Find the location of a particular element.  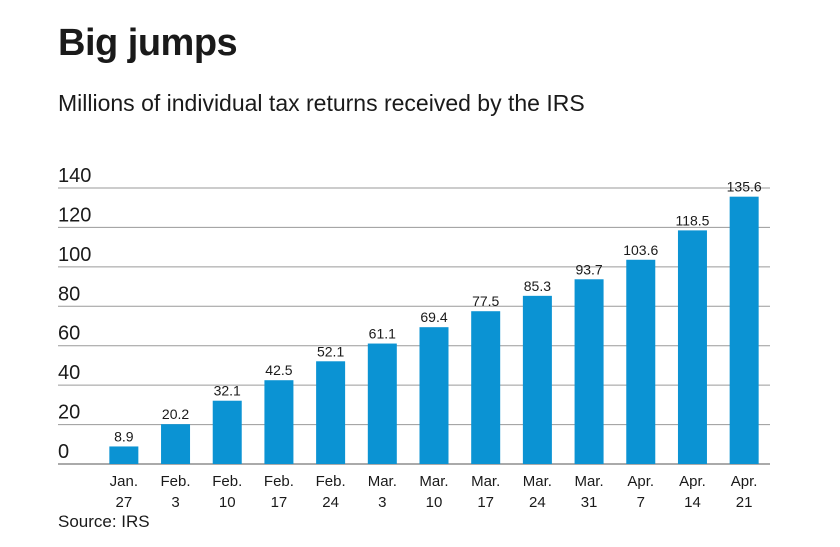

x-tick-label: 31 is located at coordinates (589, 502).